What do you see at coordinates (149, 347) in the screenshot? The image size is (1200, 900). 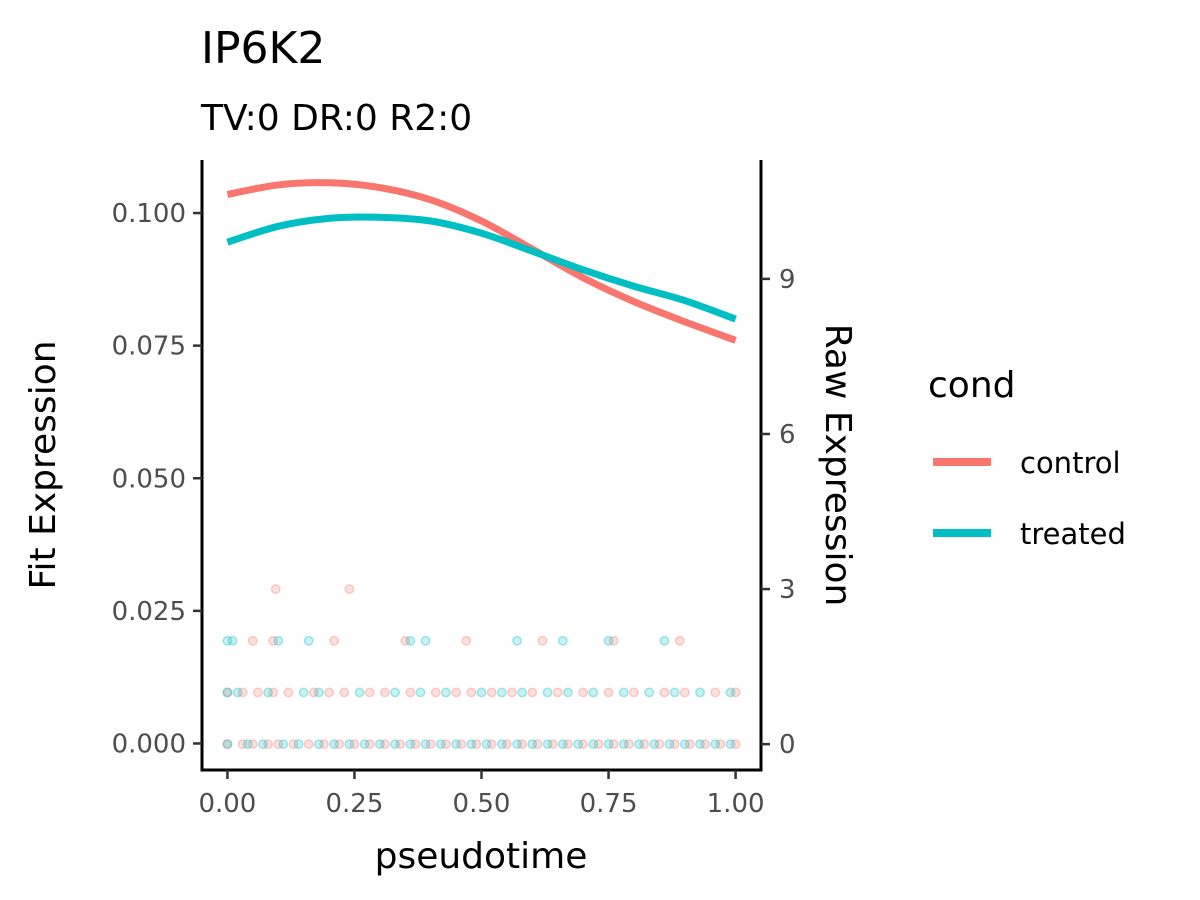 I see `y-tick-label: 0.075` at bounding box center [149, 347].